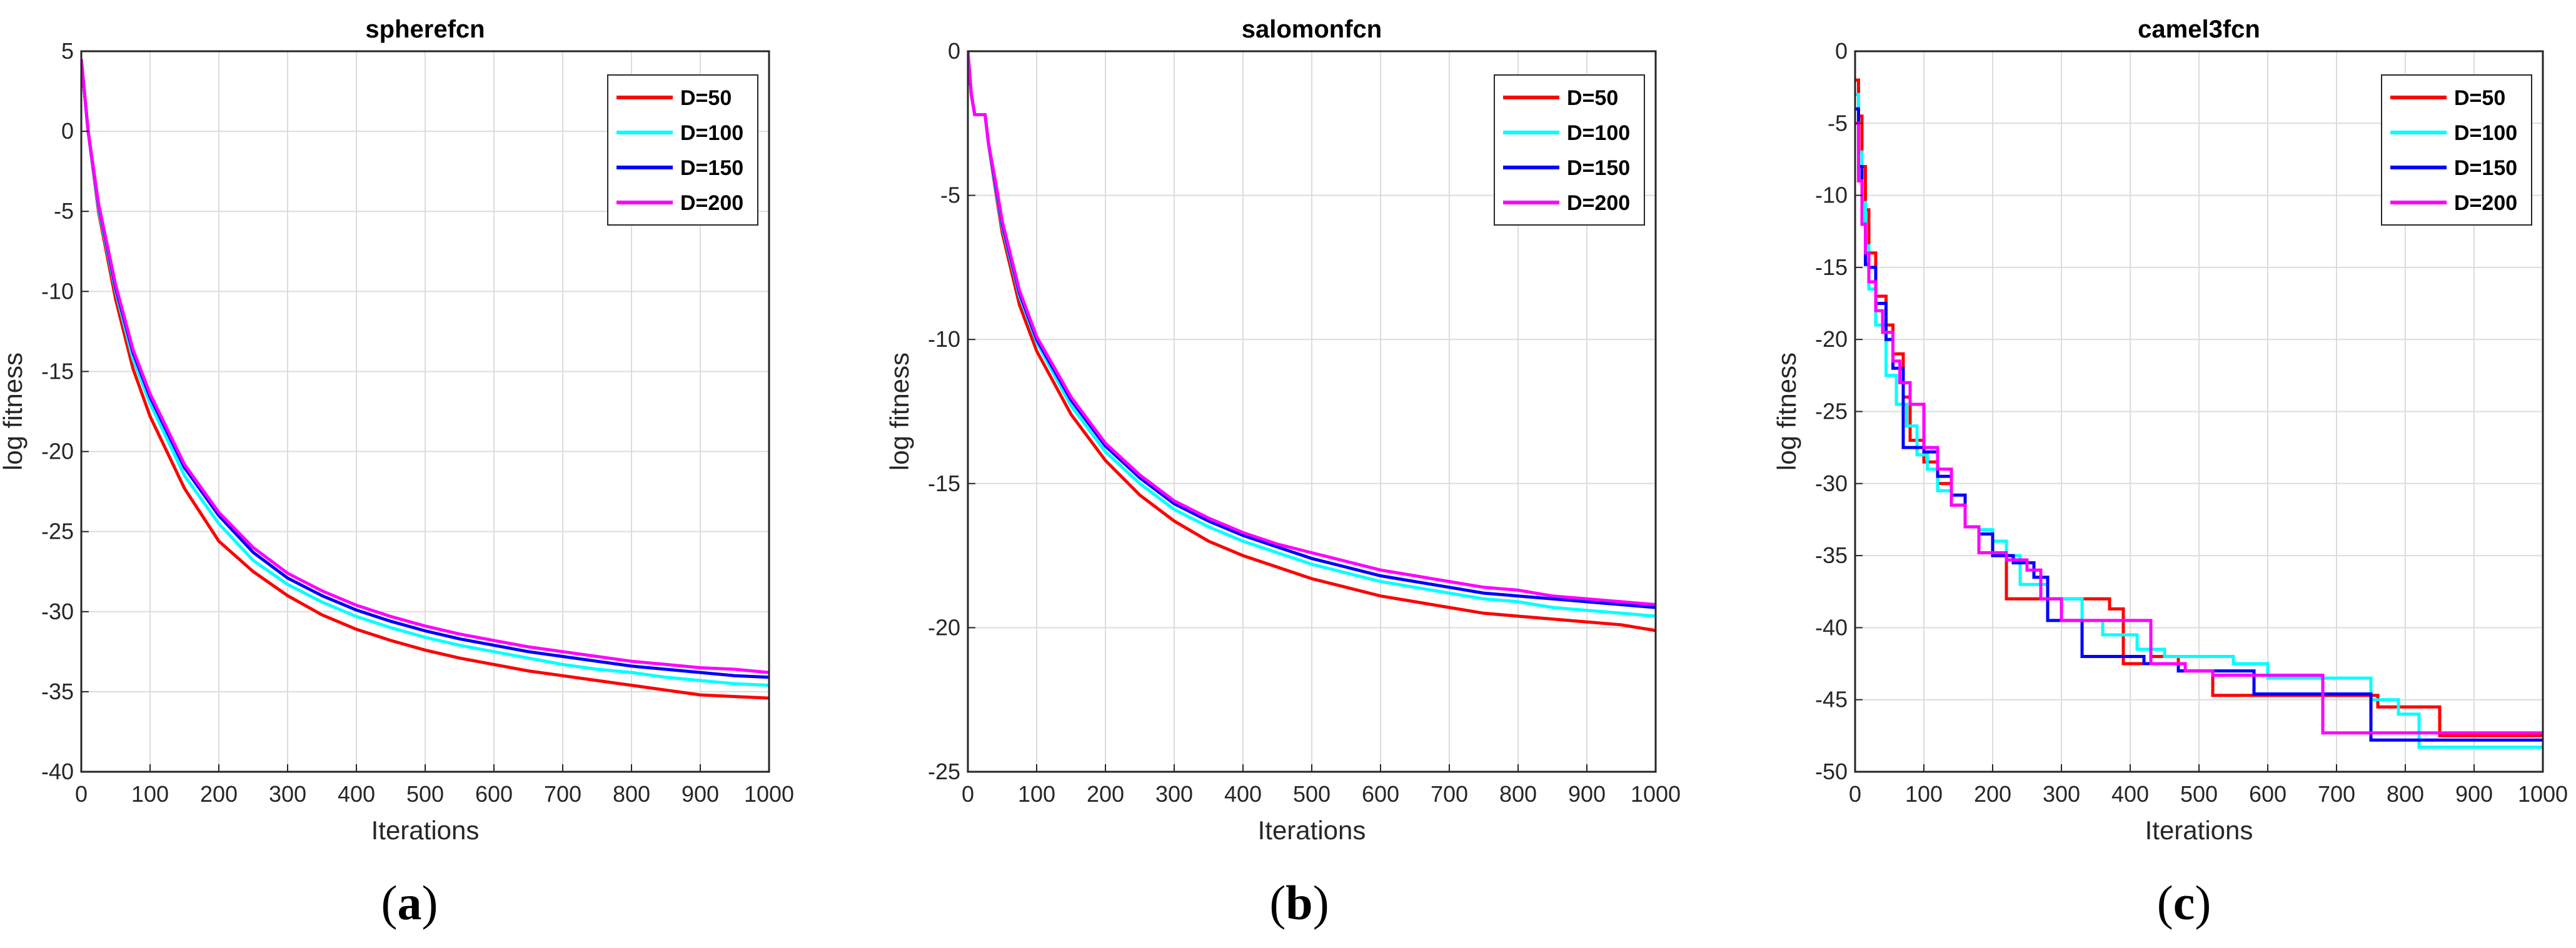  Describe the element at coordinates (1831, 699) in the screenshot. I see `y-tick-label: -45` at that location.